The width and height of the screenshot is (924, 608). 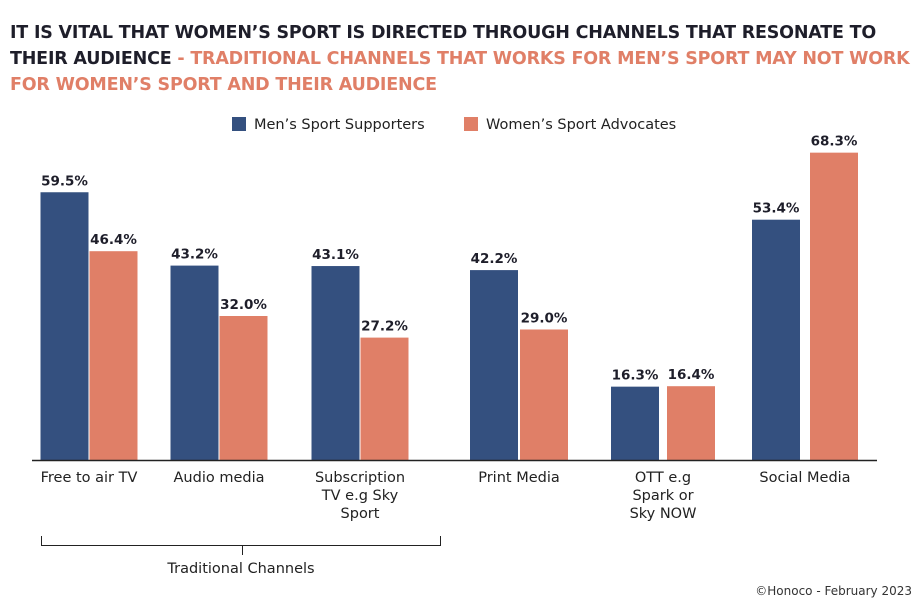 I want to click on bar-s1-c5, so click(x=635, y=423).